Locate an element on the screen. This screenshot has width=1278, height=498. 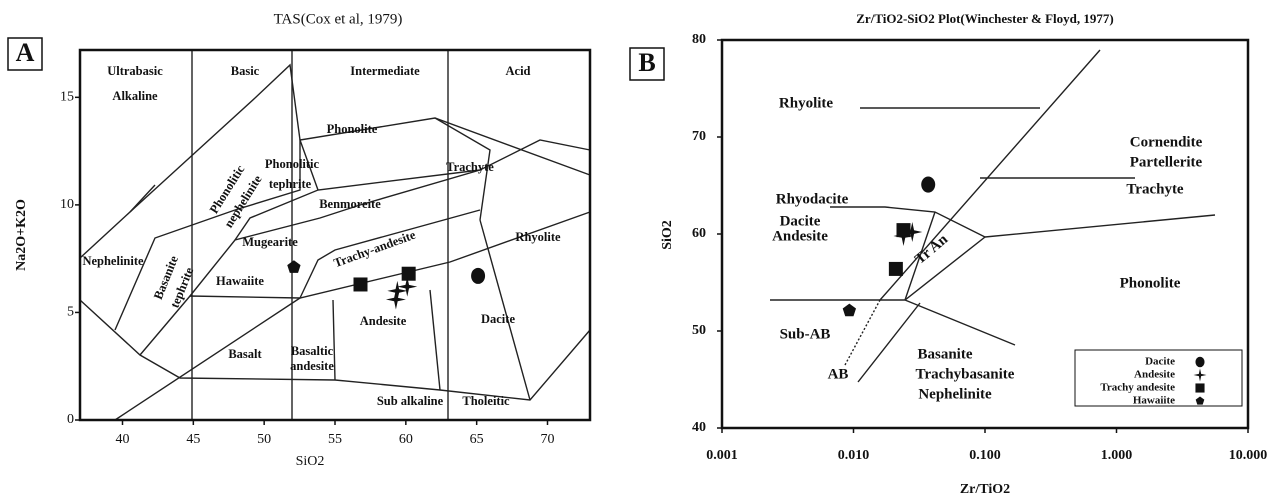
y-tick-label: 0 is located at coordinates (70, 419).